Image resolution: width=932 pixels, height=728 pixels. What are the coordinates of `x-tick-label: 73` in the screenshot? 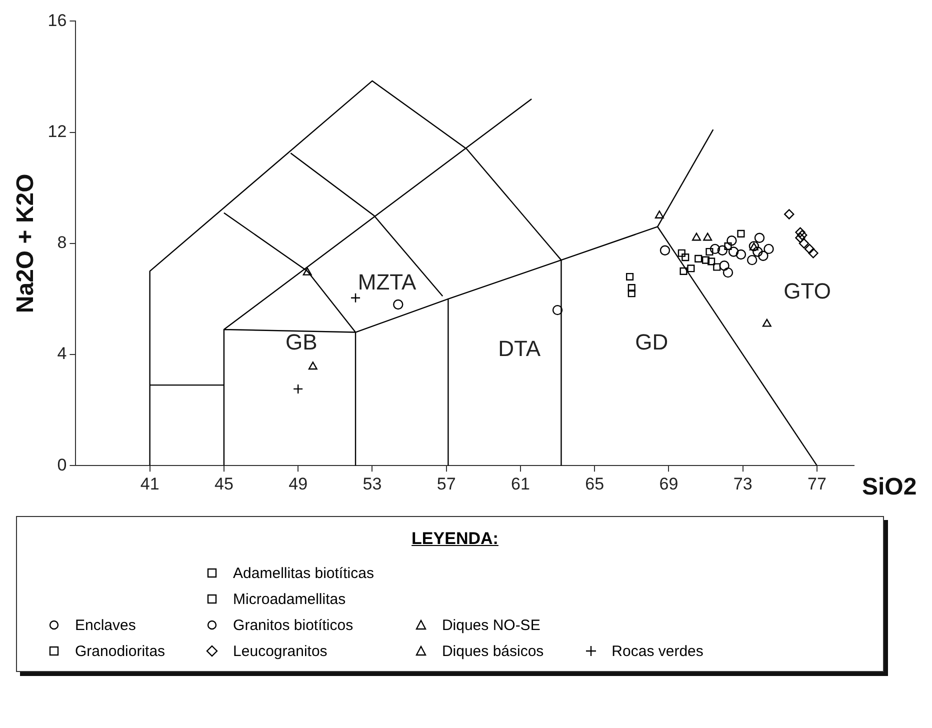 It's located at (742, 484).